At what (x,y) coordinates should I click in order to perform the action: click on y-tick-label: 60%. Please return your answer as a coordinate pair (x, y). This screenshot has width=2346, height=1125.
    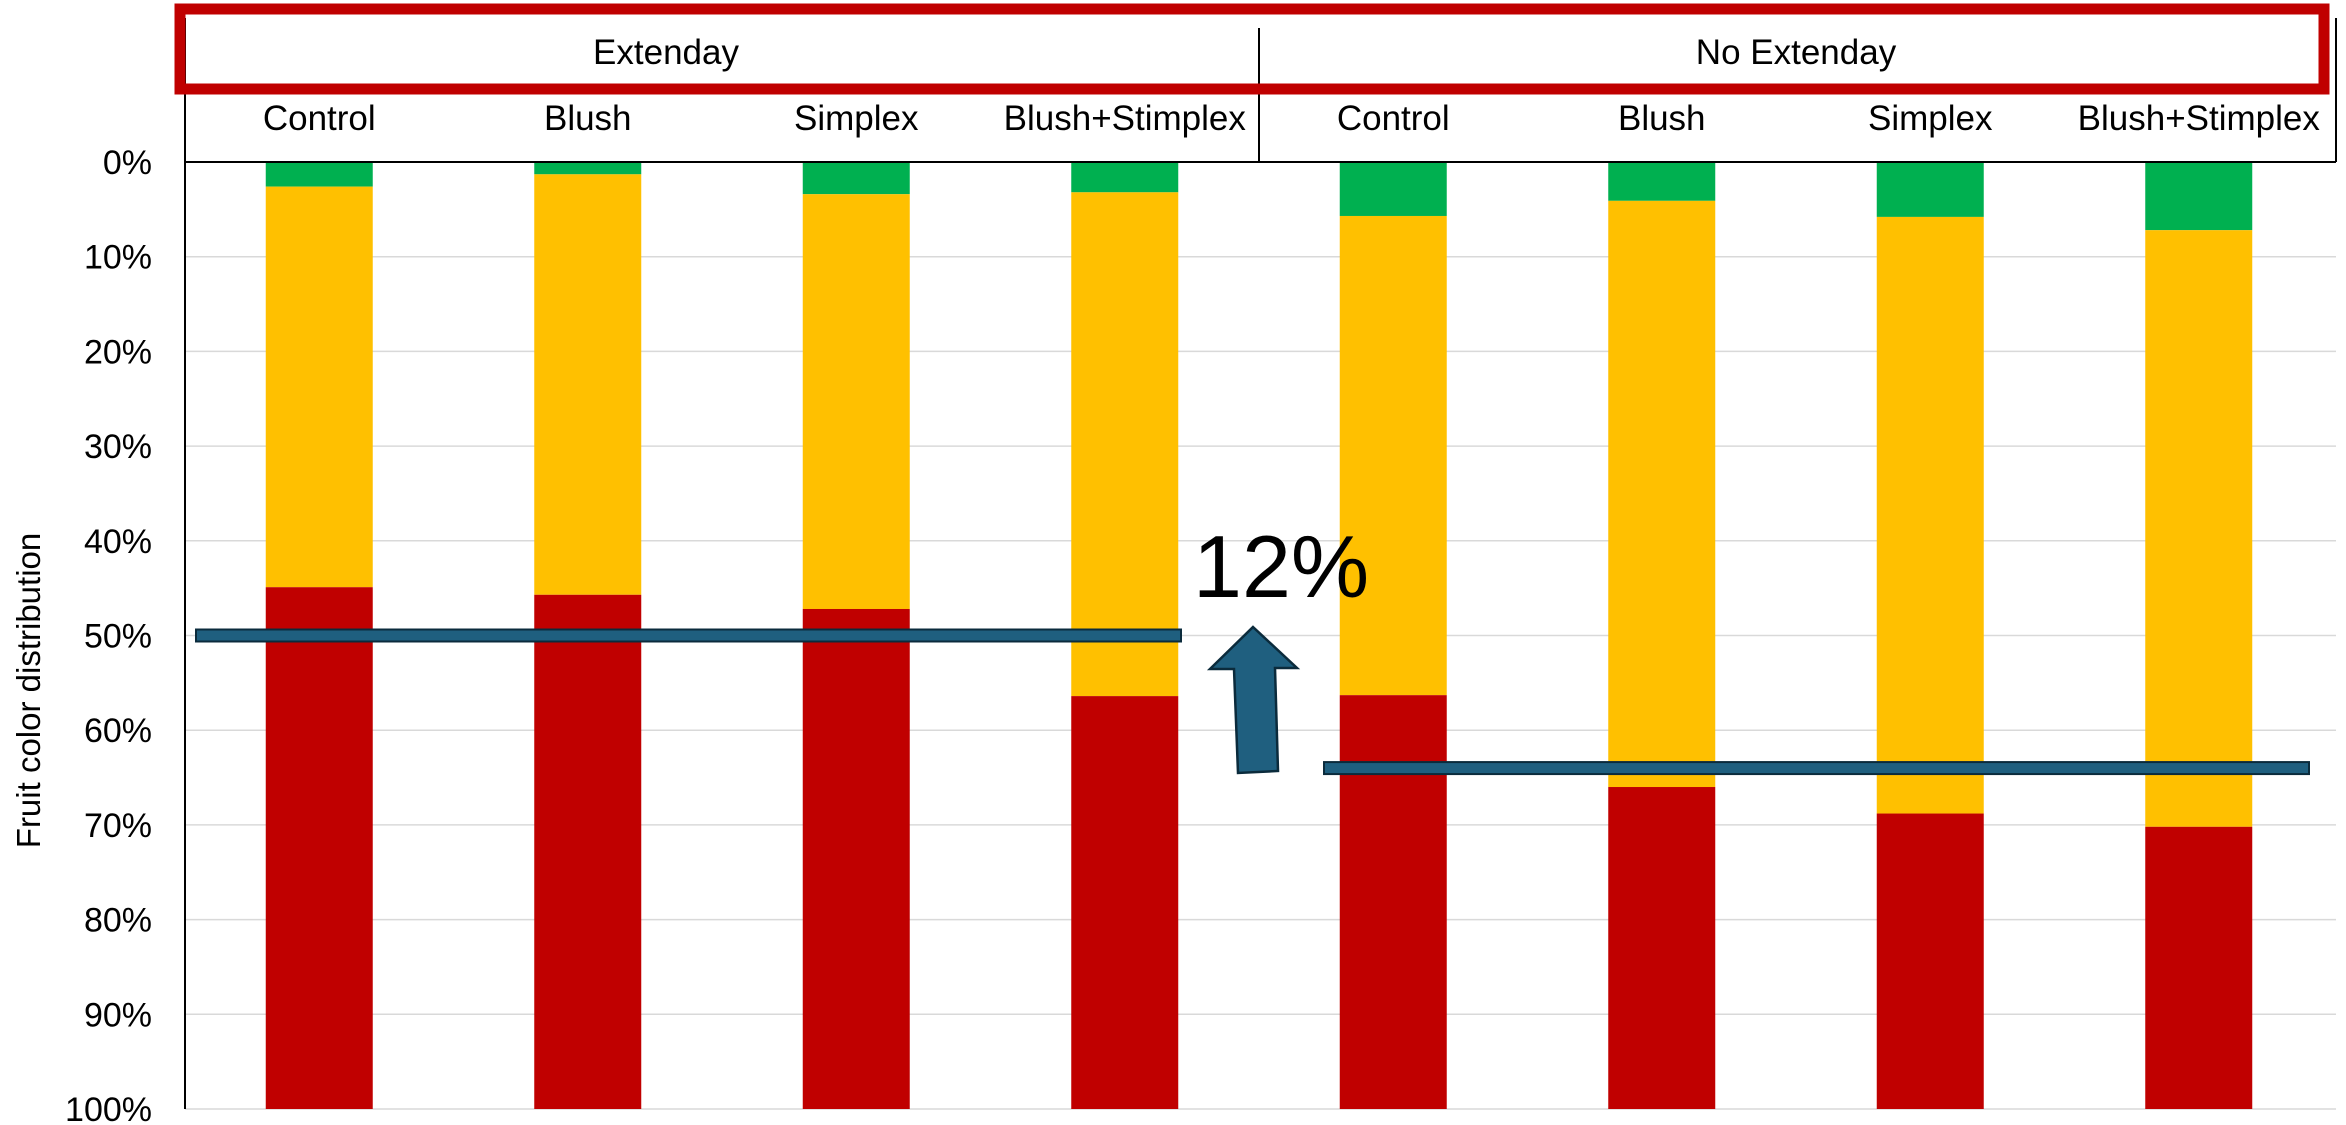
    Looking at the image, I should click on (118, 731).